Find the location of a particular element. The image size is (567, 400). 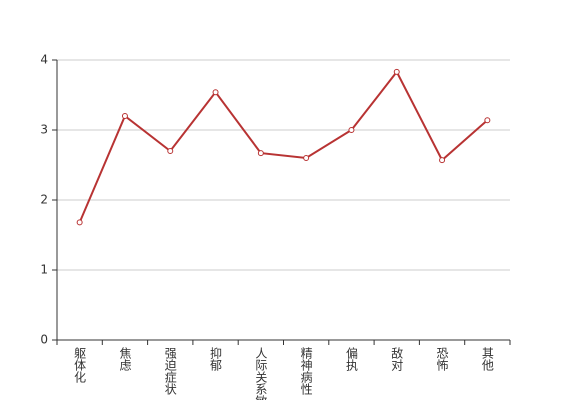

x-tick-label: 人际关系敏感 is located at coordinates (261, 373).